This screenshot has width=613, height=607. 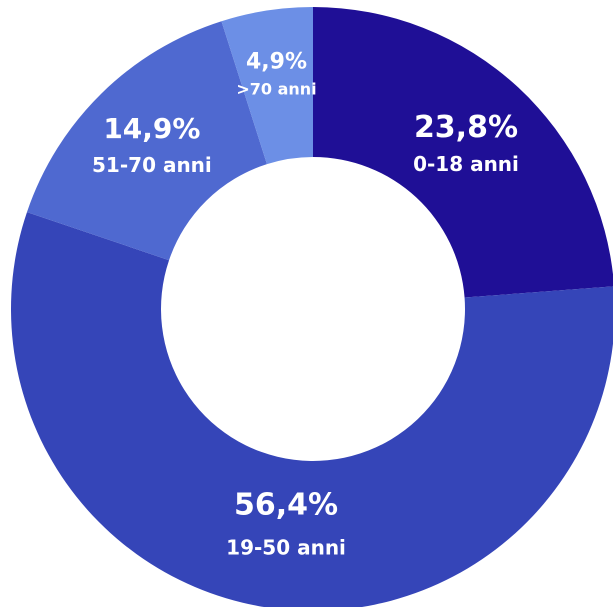 I want to click on slice-category-label-4: >70 anni, so click(x=276, y=89).